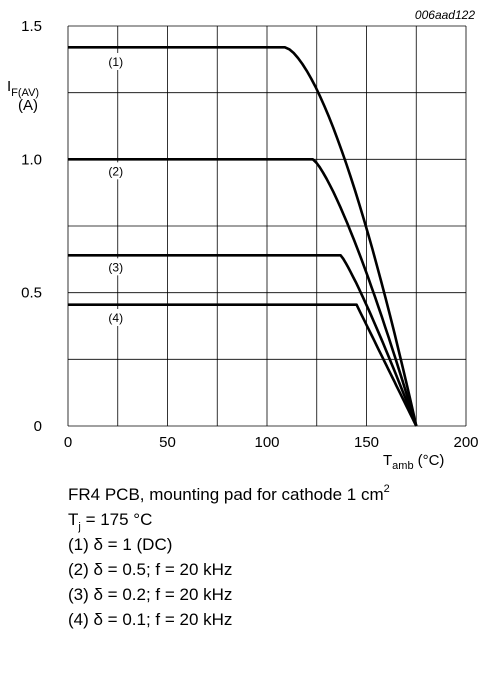 This screenshot has width=486, height=680. Describe the element at coordinates (120, 544) in the screenshot. I see `legend-item-1: (1) δ = 1 (DC)` at that location.